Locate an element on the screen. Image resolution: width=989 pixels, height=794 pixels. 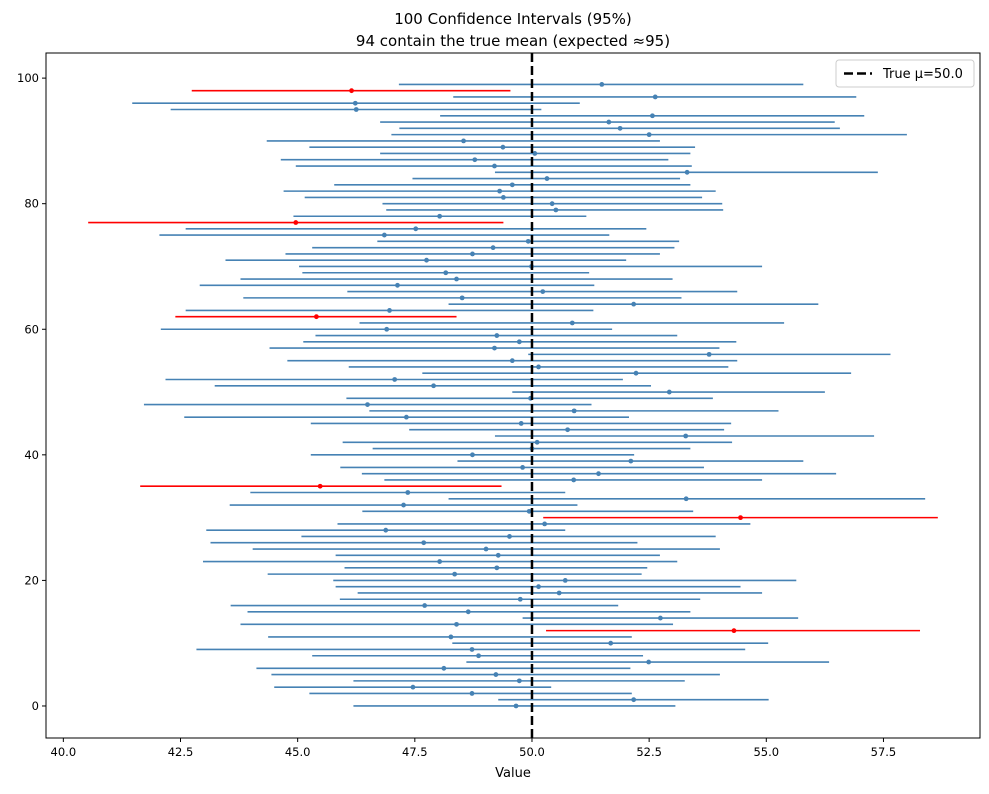
y-tick-label: 100 is located at coordinates (28, 78).